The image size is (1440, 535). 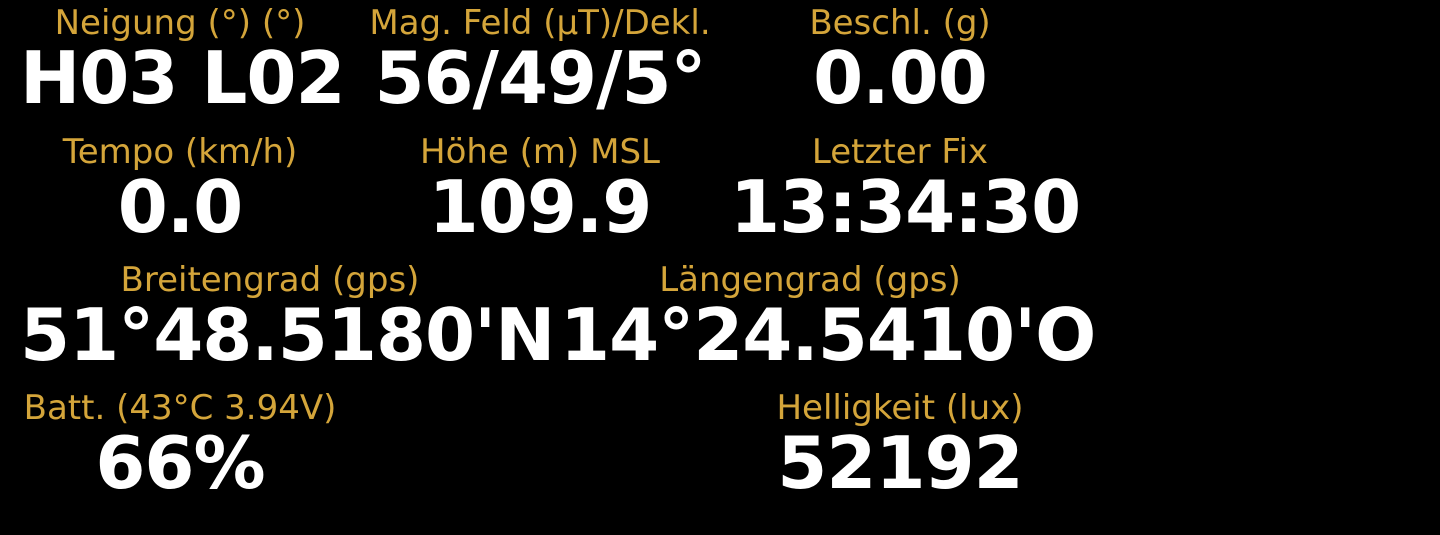 I want to click on reading-mag-feld: Mag. Feld (µT)/Dekl. 56/49/5°, so click(x=540, y=59).